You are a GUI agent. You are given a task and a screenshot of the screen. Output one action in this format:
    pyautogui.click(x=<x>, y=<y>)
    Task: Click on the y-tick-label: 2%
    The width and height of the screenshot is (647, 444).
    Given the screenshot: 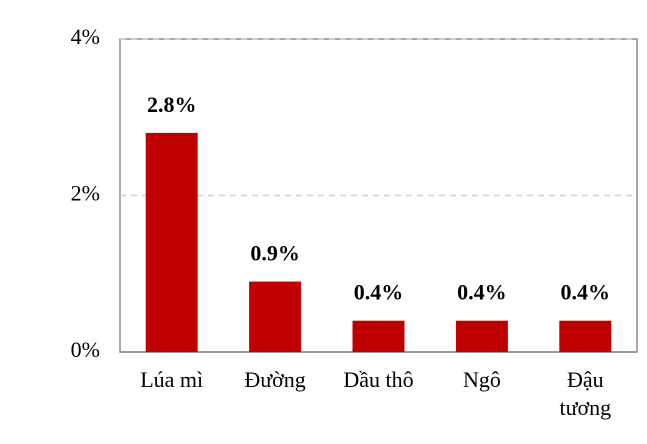 What is the action you would take?
    pyautogui.click(x=85, y=193)
    